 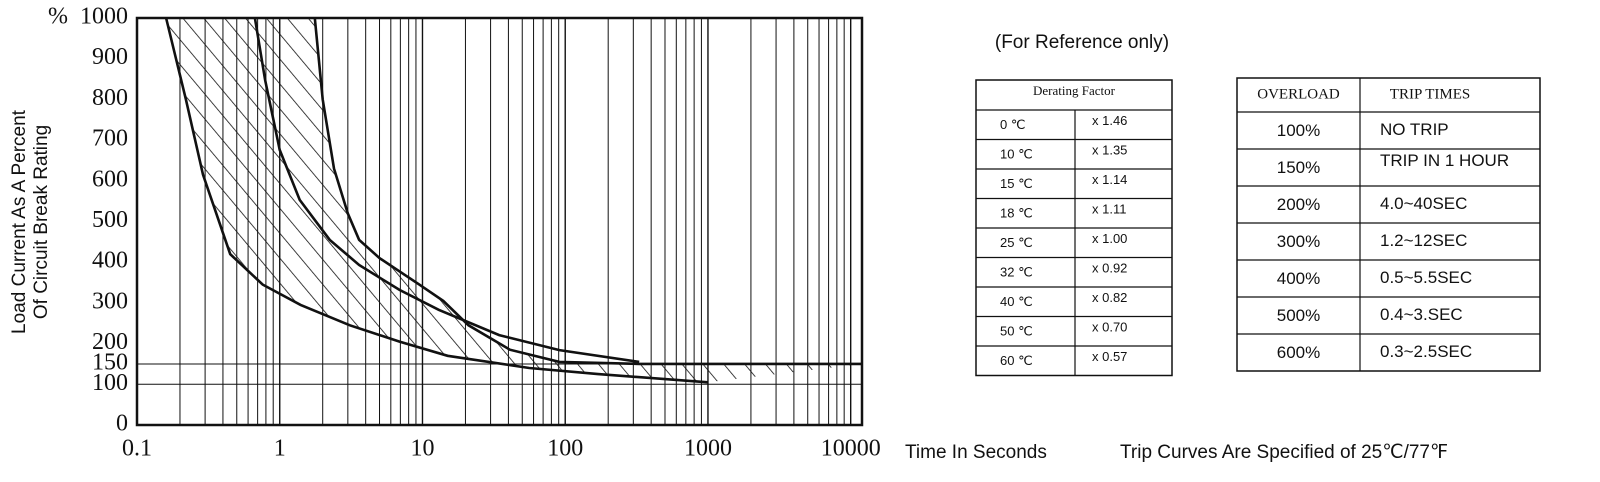 What do you see at coordinates (110, 57) in the screenshot?
I see `y-tick-label: 900` at bounding box center [110, 57].